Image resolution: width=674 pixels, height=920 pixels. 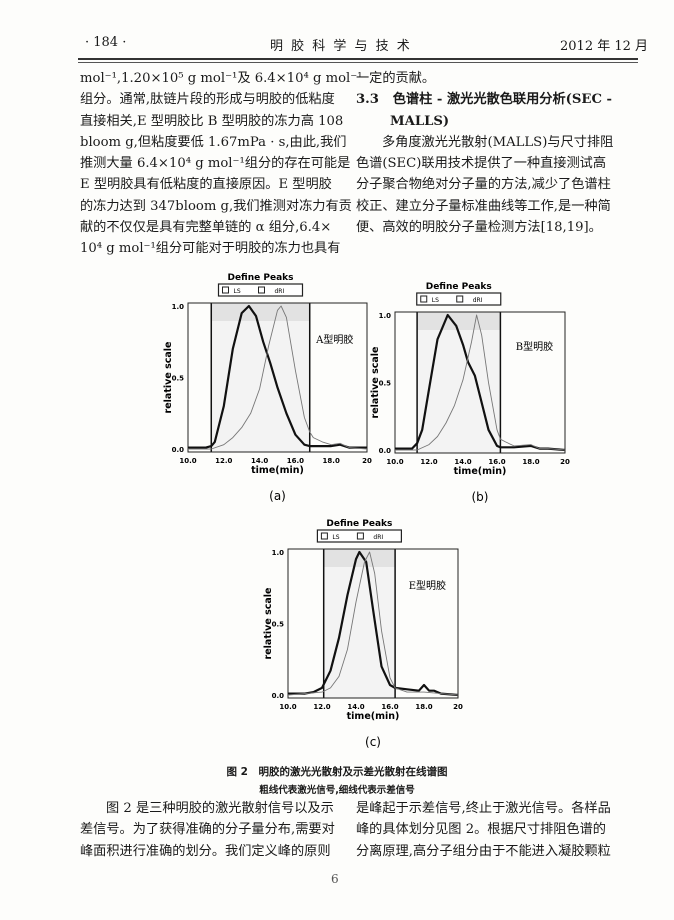 What do you see at coordinates (483, 808) in the screenshot?
I see `text-line: 是峰起于示差信号,终止于激光信号。各样品` at bounding box center [483, 808].